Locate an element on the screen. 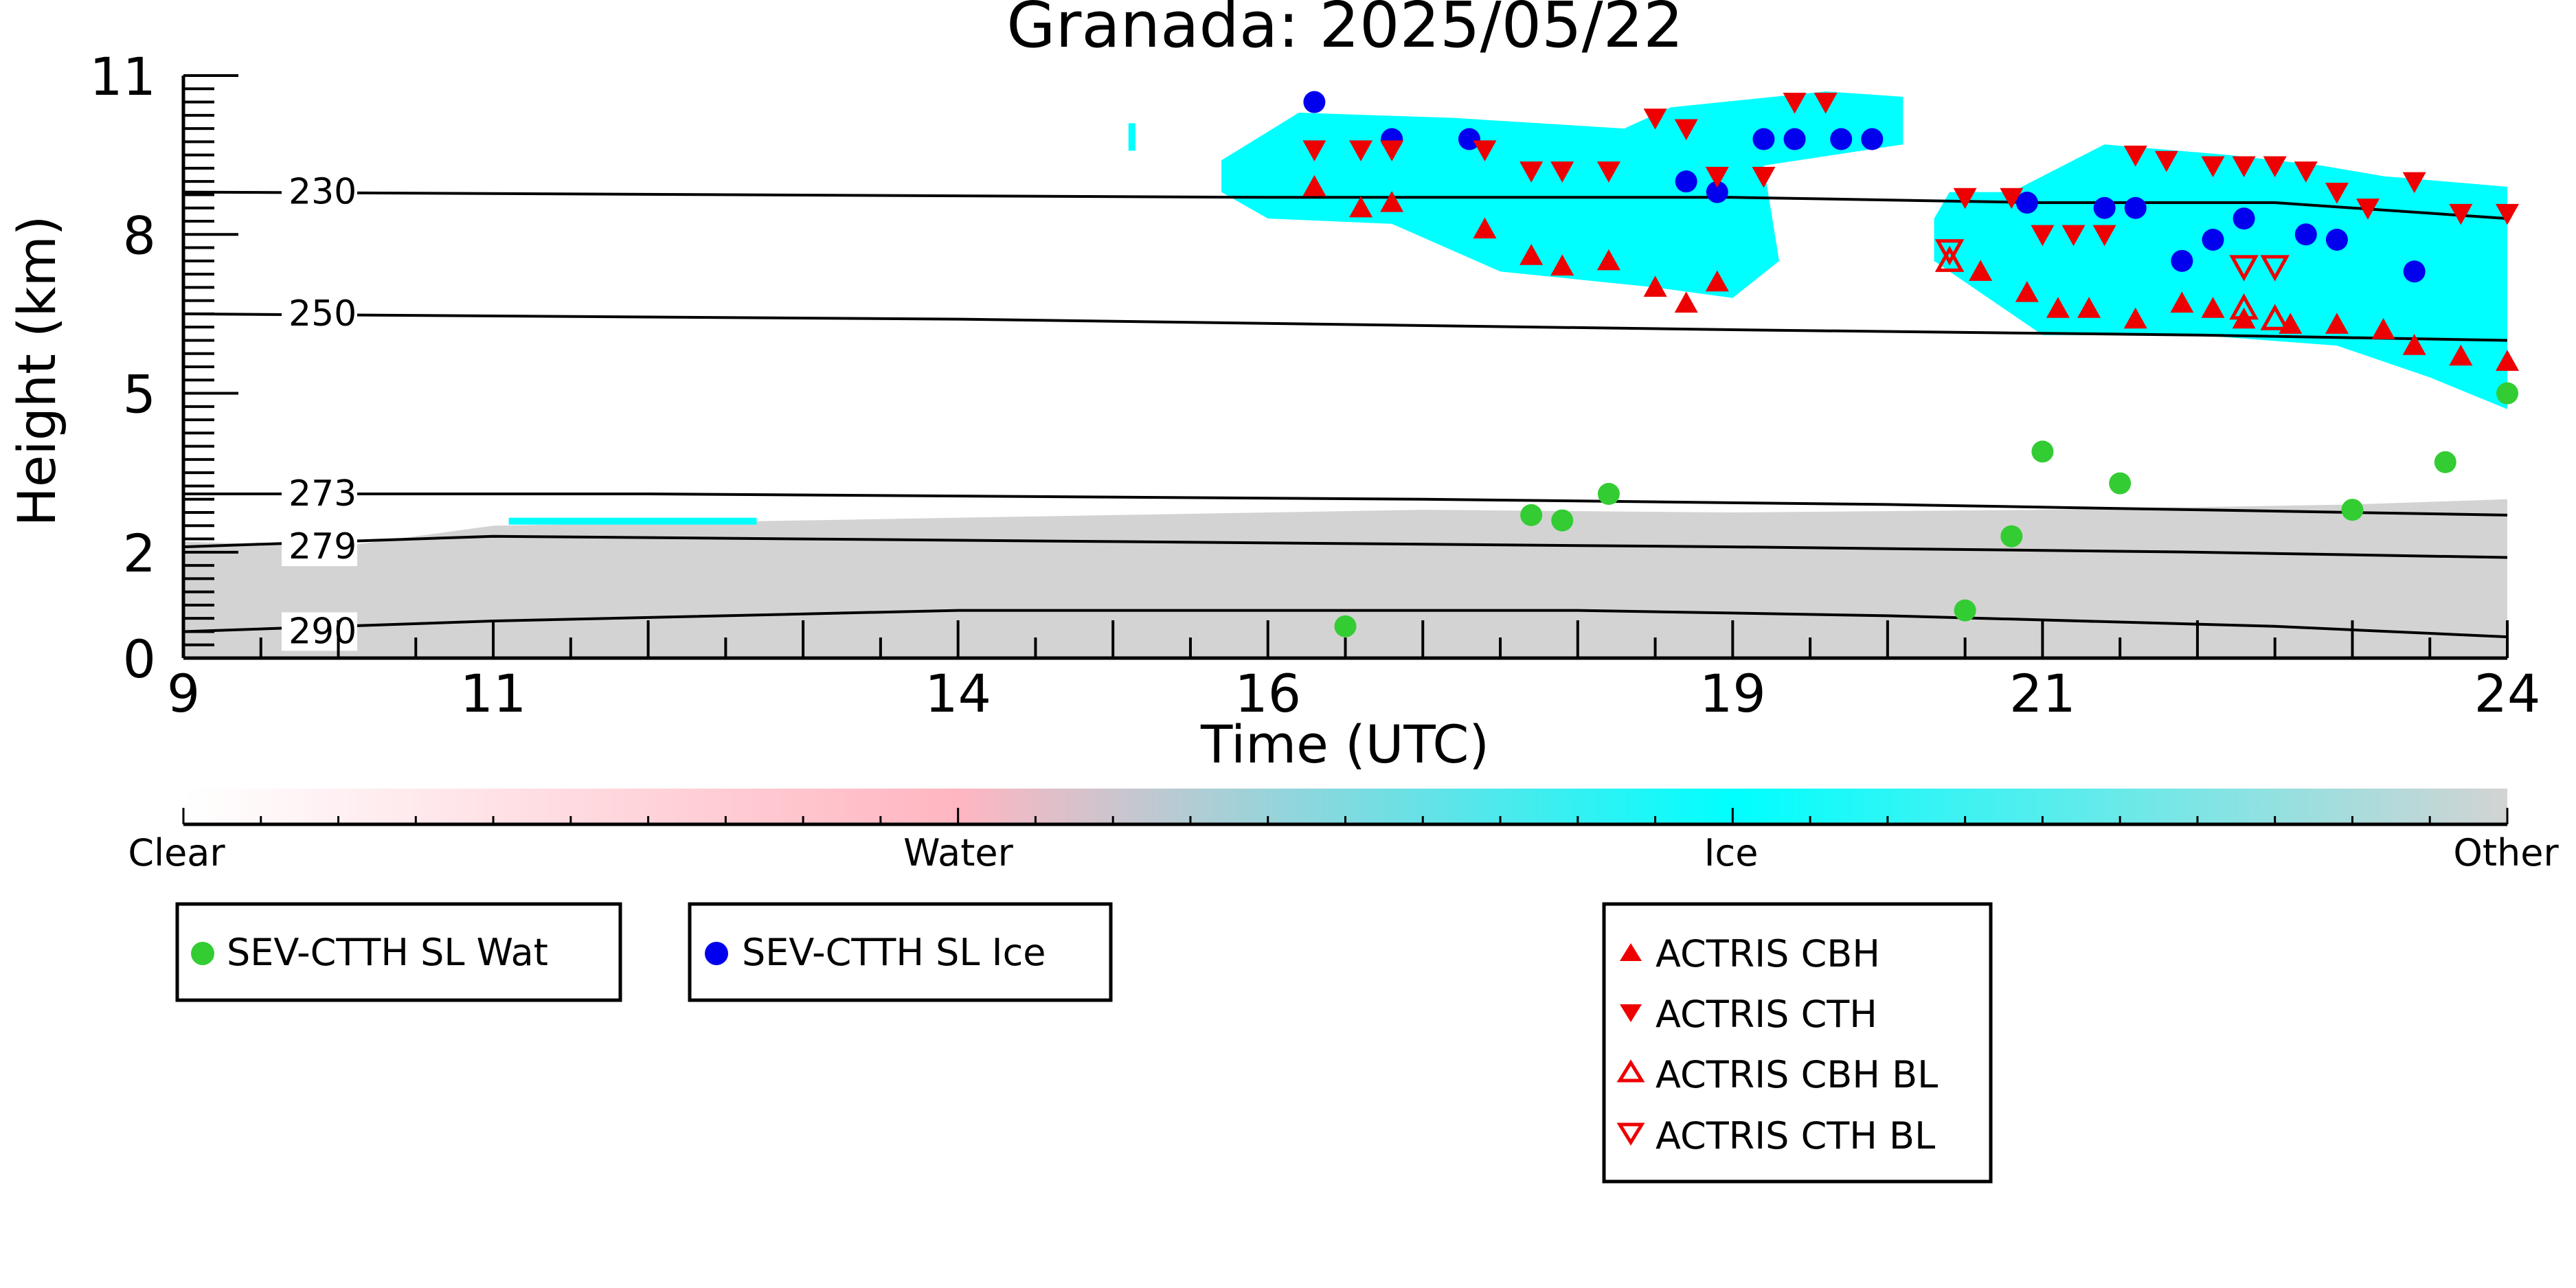 This screenshot has width=2576, height=1288. x-axis-label: Time (UTC) is located at coordinates (1344, 744).